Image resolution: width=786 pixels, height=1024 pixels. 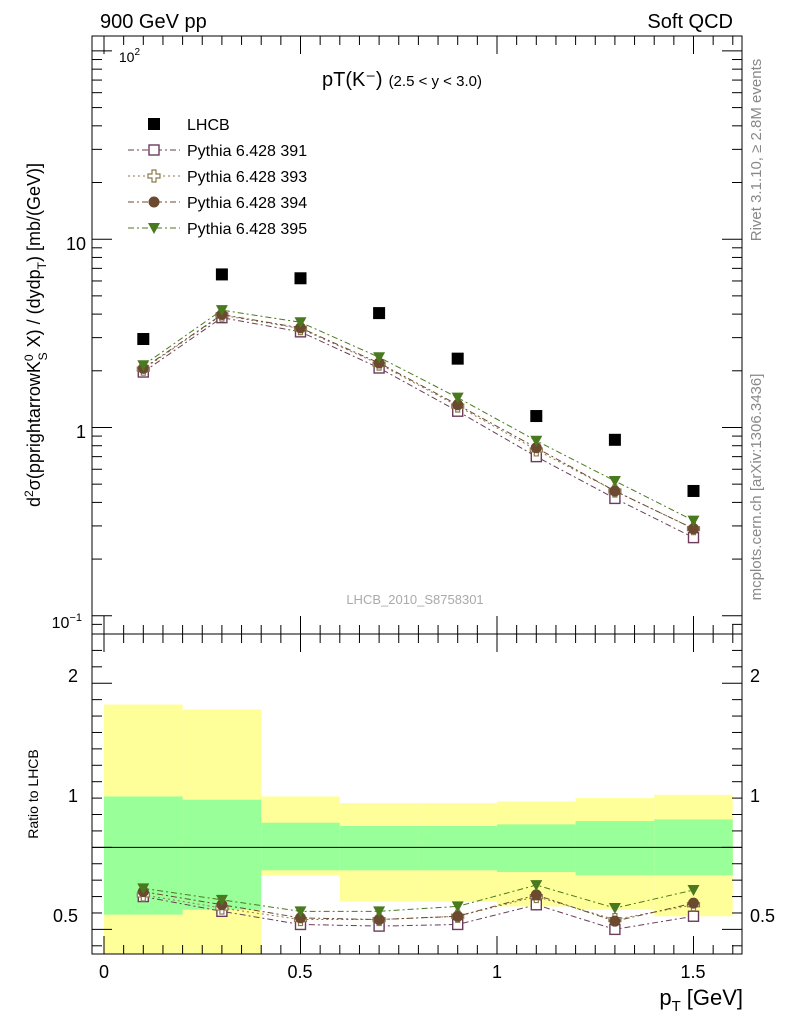 I want to click on chart-title: pT(K⁻) (2.5 < y < 3.0), so click(x=402, y=80).